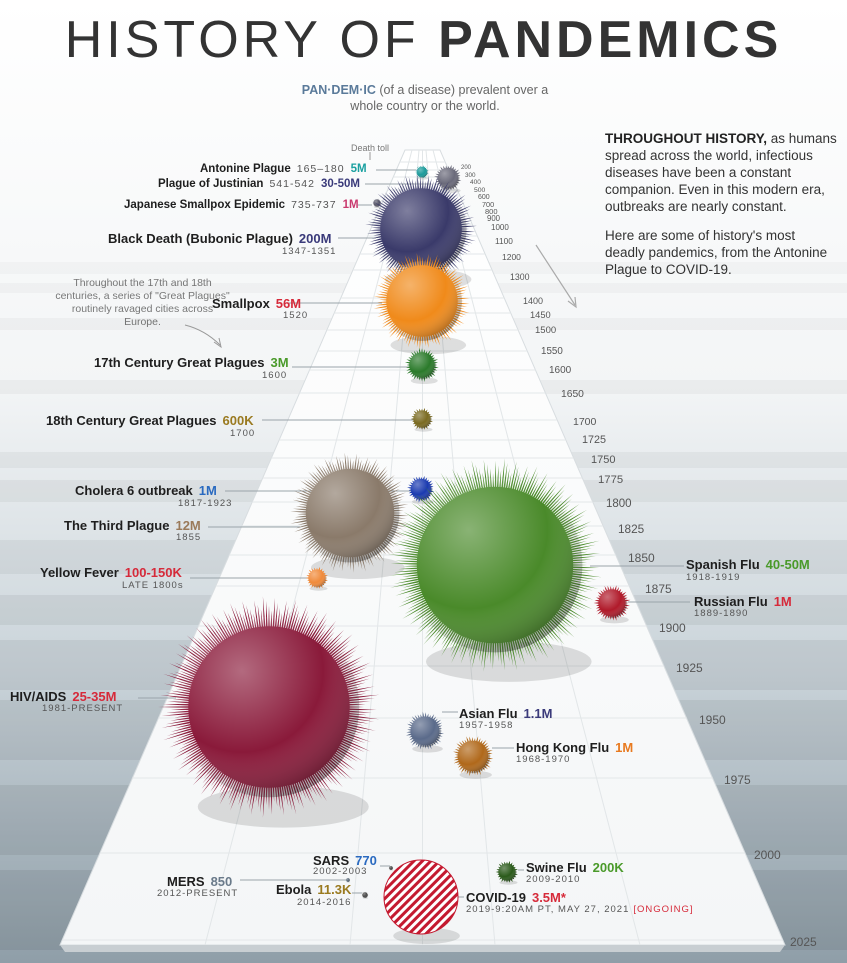  Describe the element at coordinates (486, 725) in the screenshot. I see `asian-flu-years: 1957-1958` at that location.